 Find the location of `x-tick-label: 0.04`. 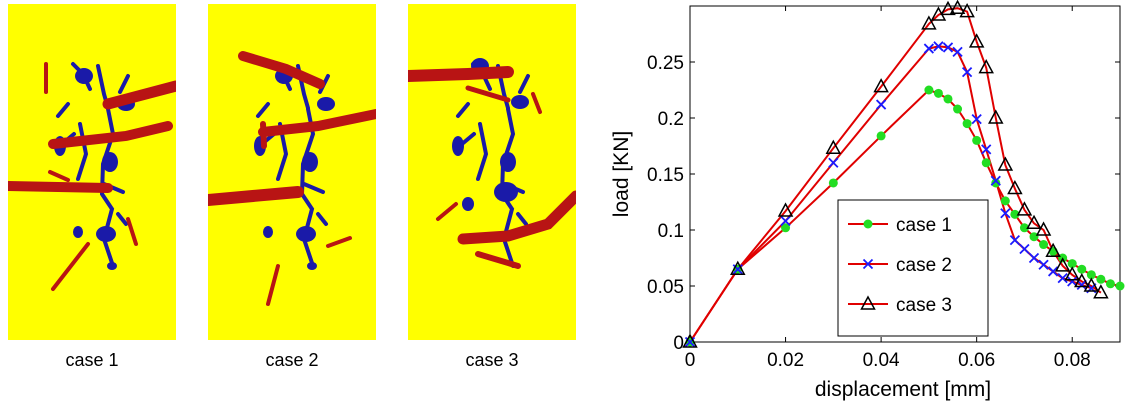

x-tick-label: 0.04 is located at coordinates (881, 360).